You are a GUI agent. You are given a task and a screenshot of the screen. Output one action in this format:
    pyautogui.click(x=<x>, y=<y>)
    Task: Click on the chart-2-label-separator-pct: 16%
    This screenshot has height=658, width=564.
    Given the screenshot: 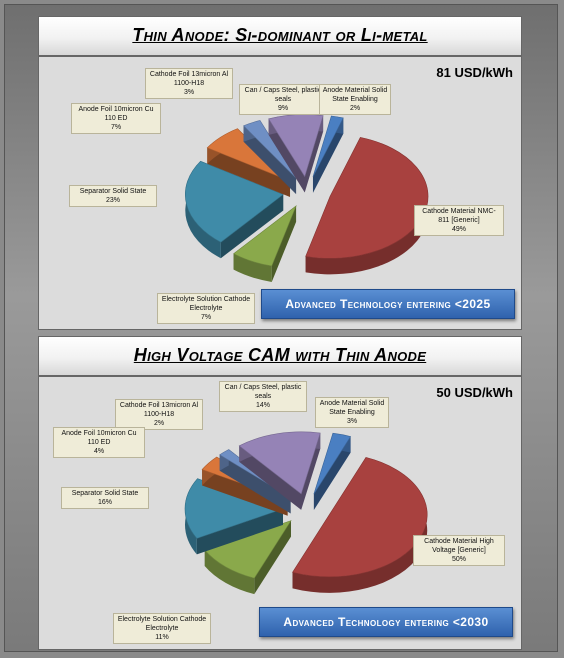 What is the action you would take?
    pyautogui.click(x=104, y=502)
    